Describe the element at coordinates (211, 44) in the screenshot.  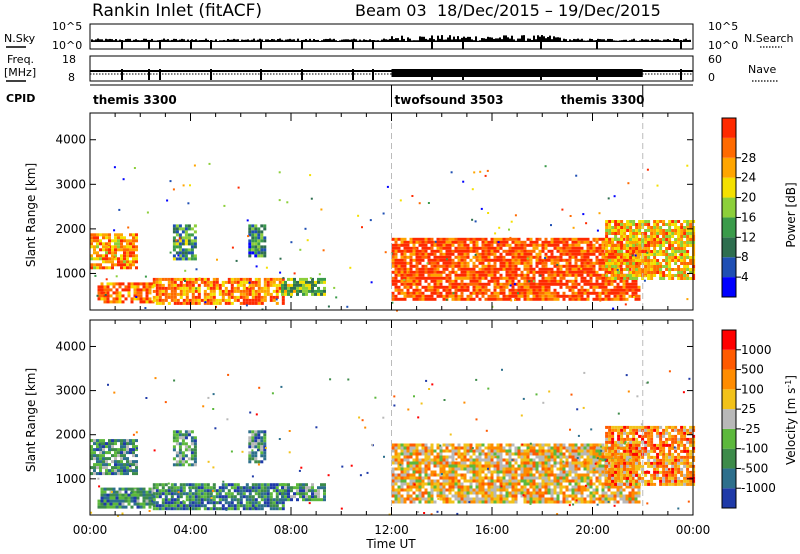
I see `noise-gap-marker` at that location.